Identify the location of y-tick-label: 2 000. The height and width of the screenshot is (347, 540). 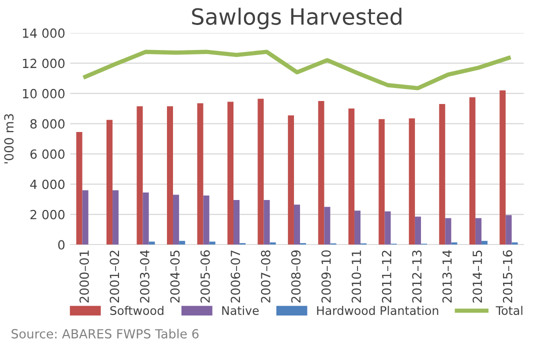
(47, 215).